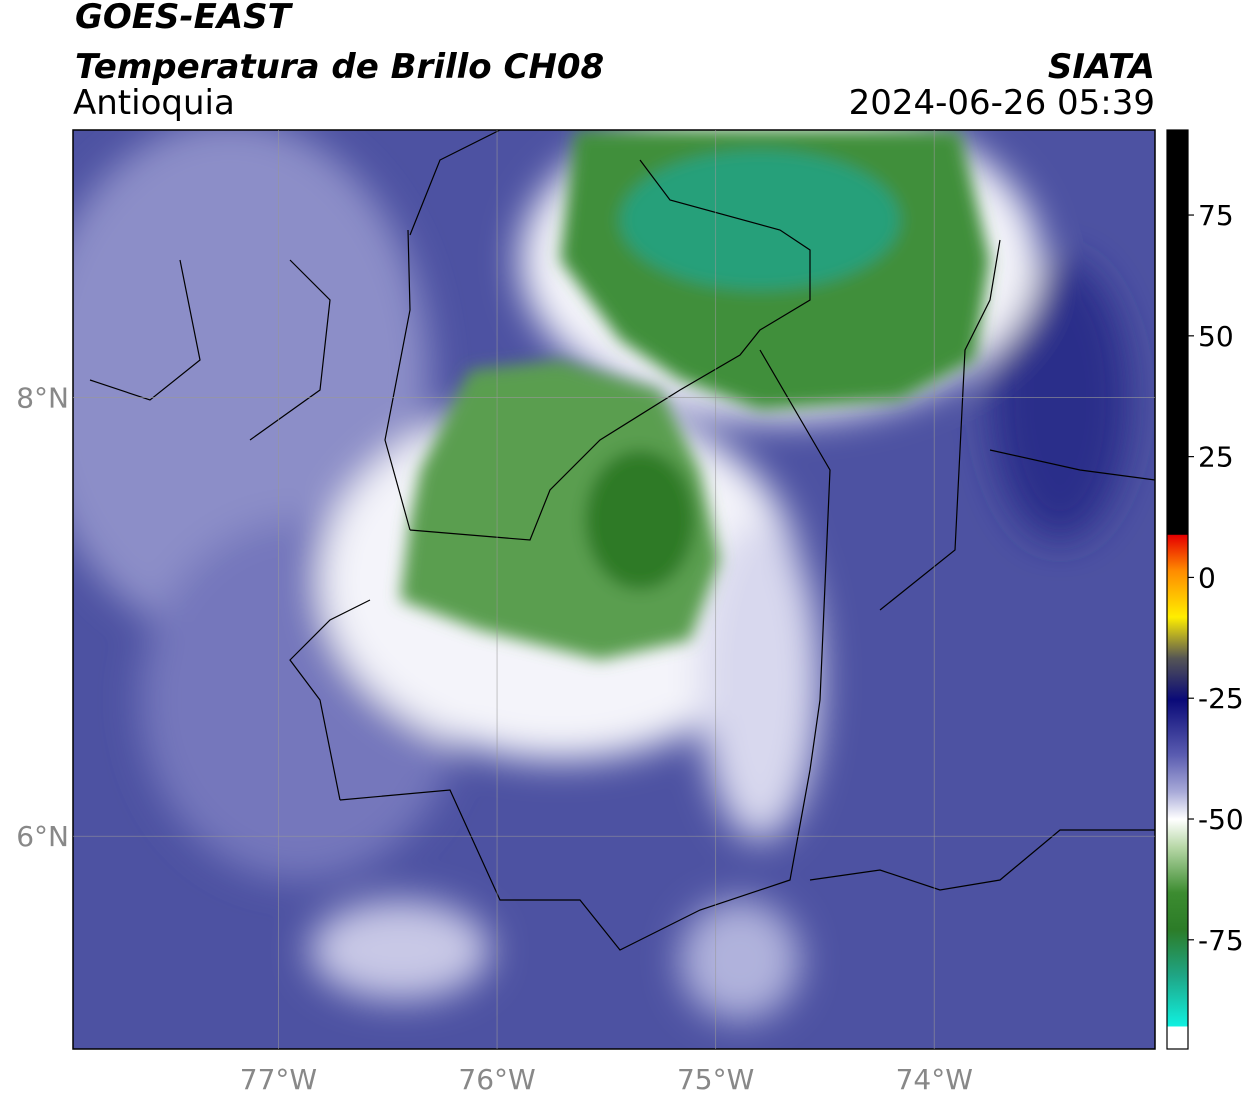 Image resolution: width=1252 pixels, height=1099 pixels. Describe the element at coordinates (1207, 577) in the screenshot. I see `colorbar-tick-label: 0` at that location.